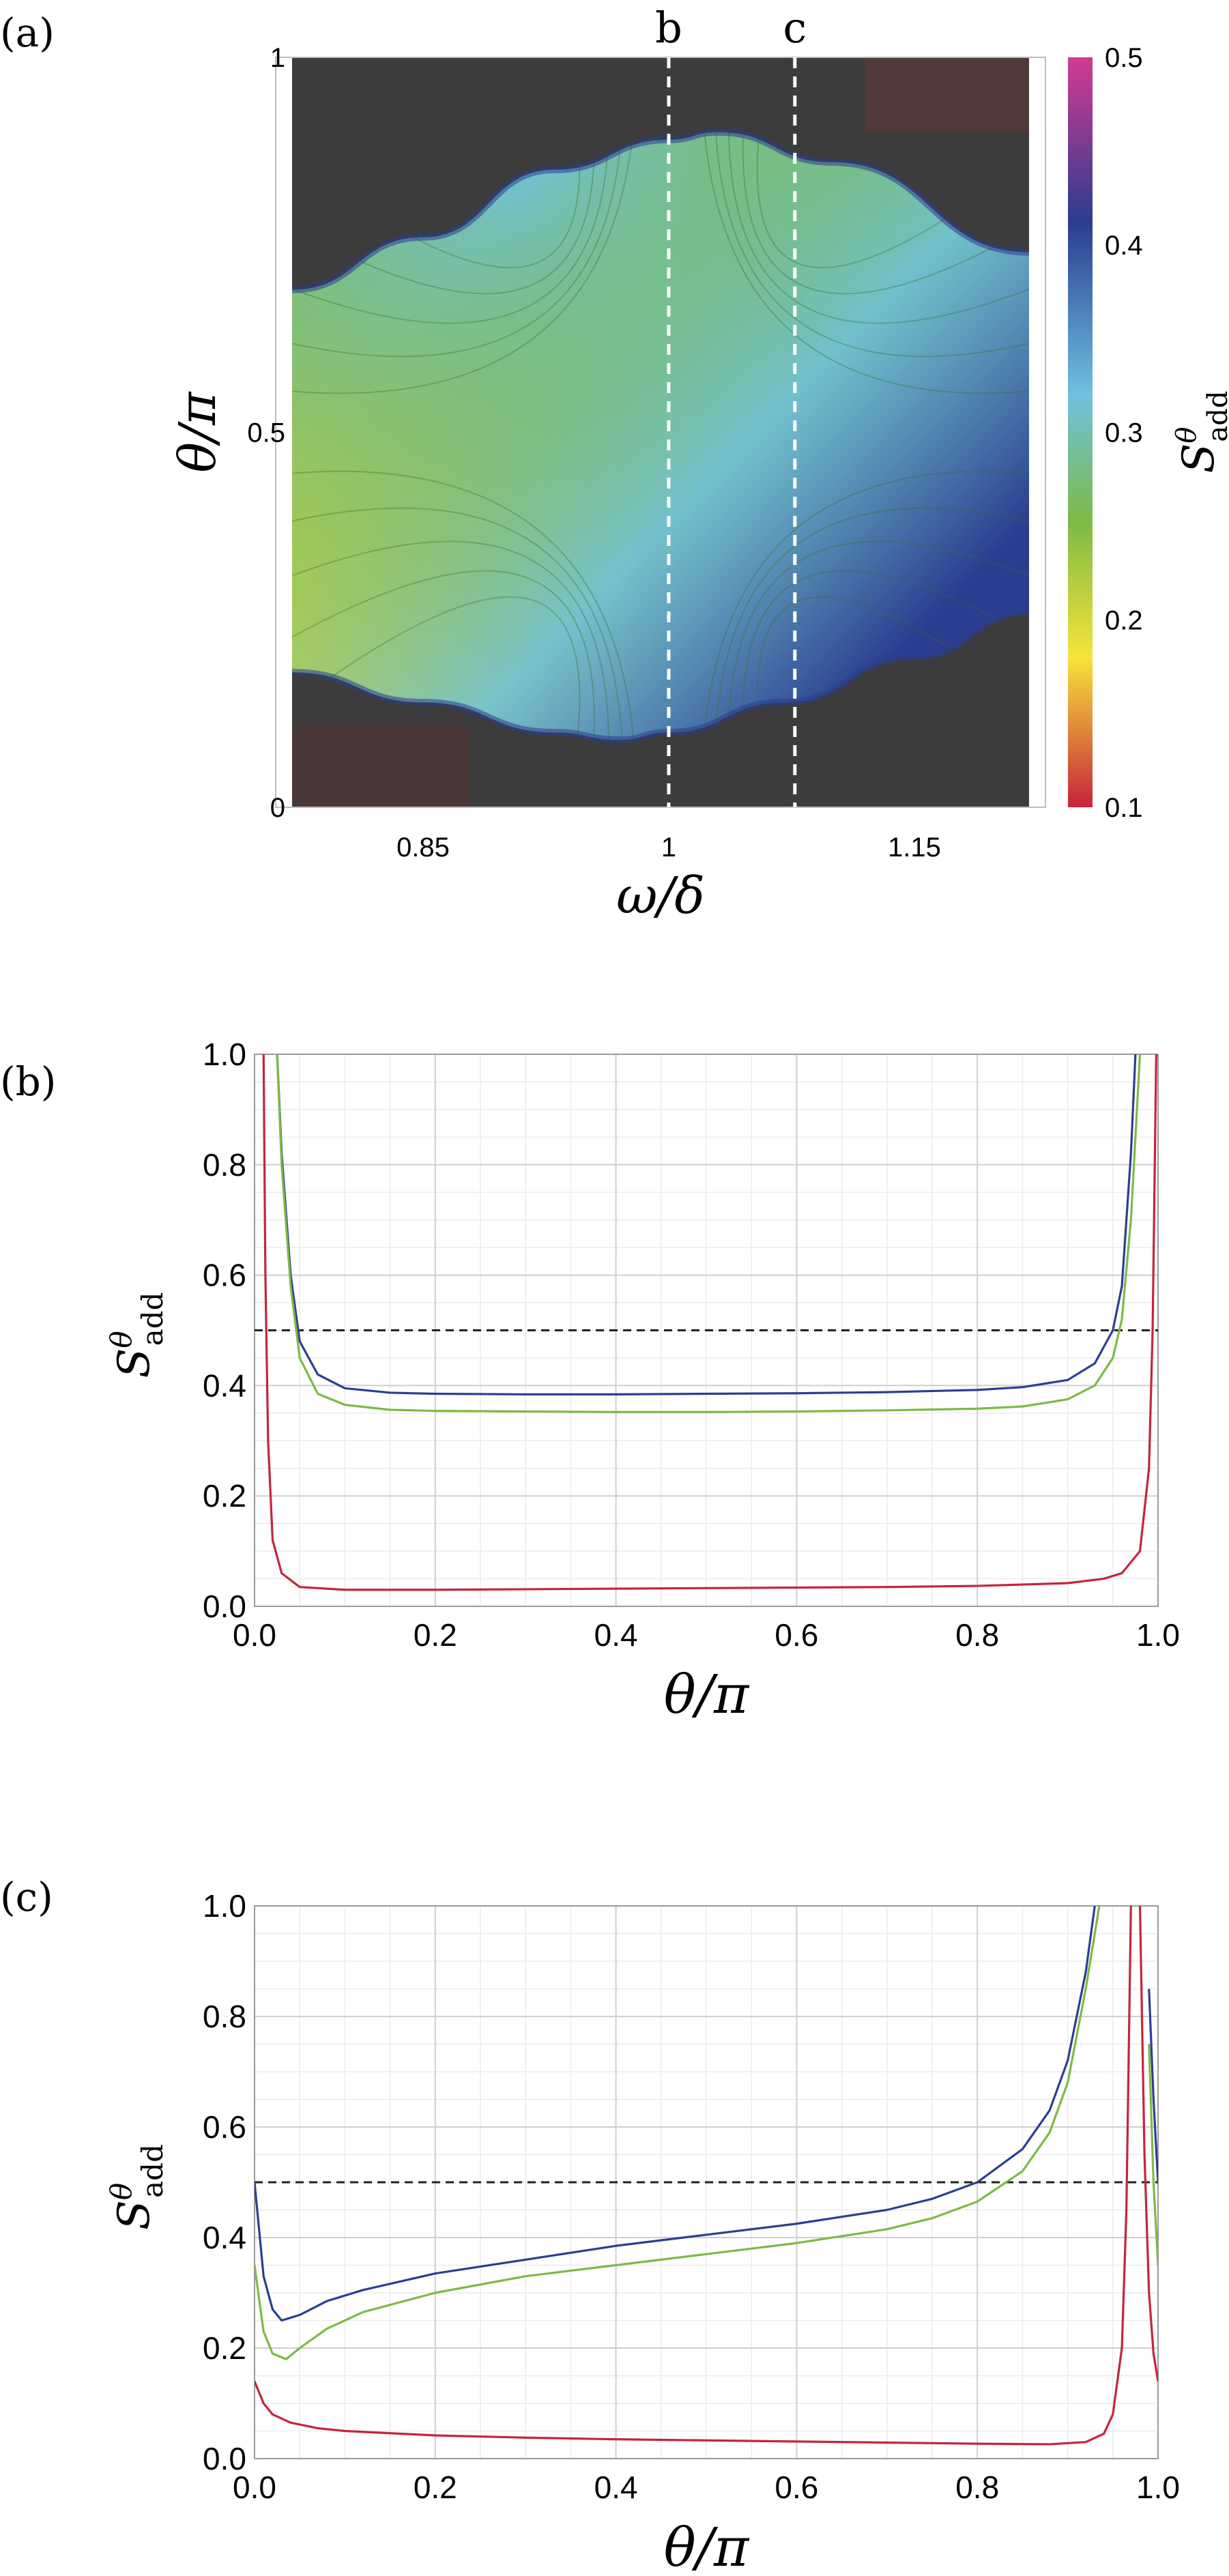  Describe the element at coordinates (914, 848) in the screenshot. I see `heatmap-x-tick-label: 1.15` at that location.